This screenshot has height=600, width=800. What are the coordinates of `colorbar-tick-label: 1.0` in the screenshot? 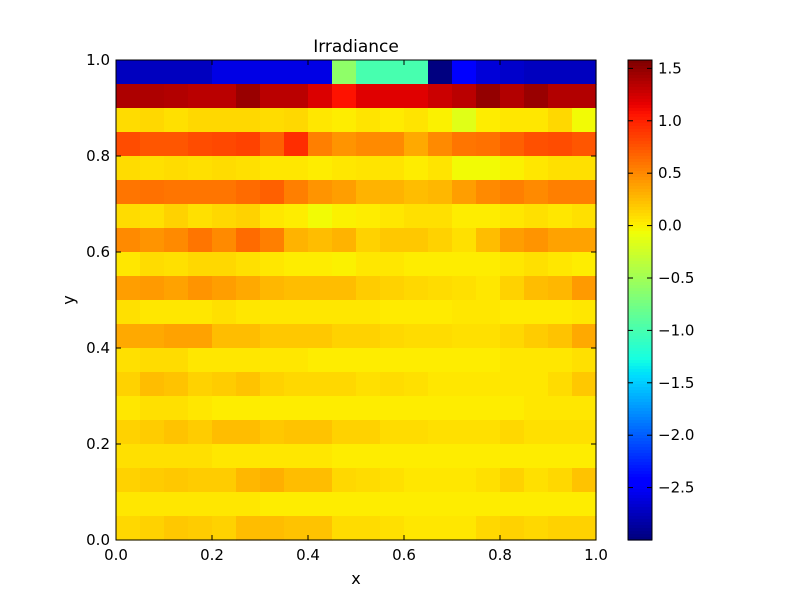 It's located at (670, 121).